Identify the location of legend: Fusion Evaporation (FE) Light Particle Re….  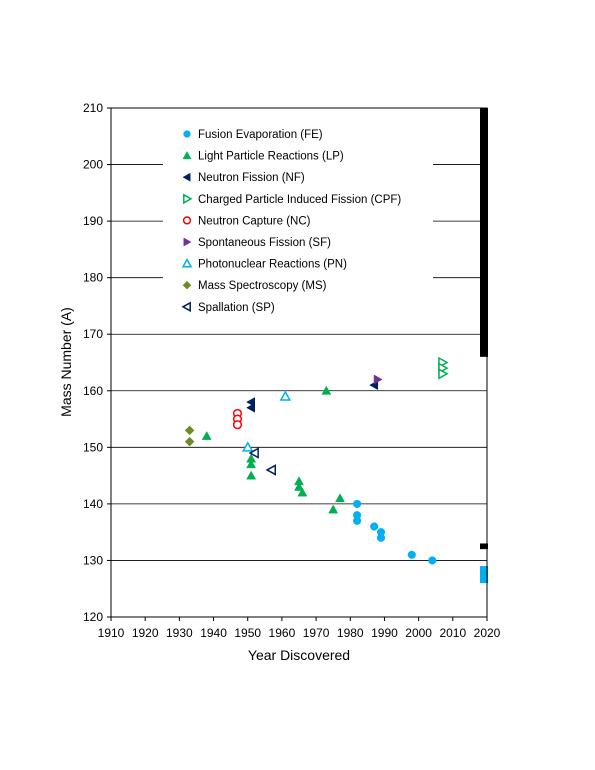
(298, 221).